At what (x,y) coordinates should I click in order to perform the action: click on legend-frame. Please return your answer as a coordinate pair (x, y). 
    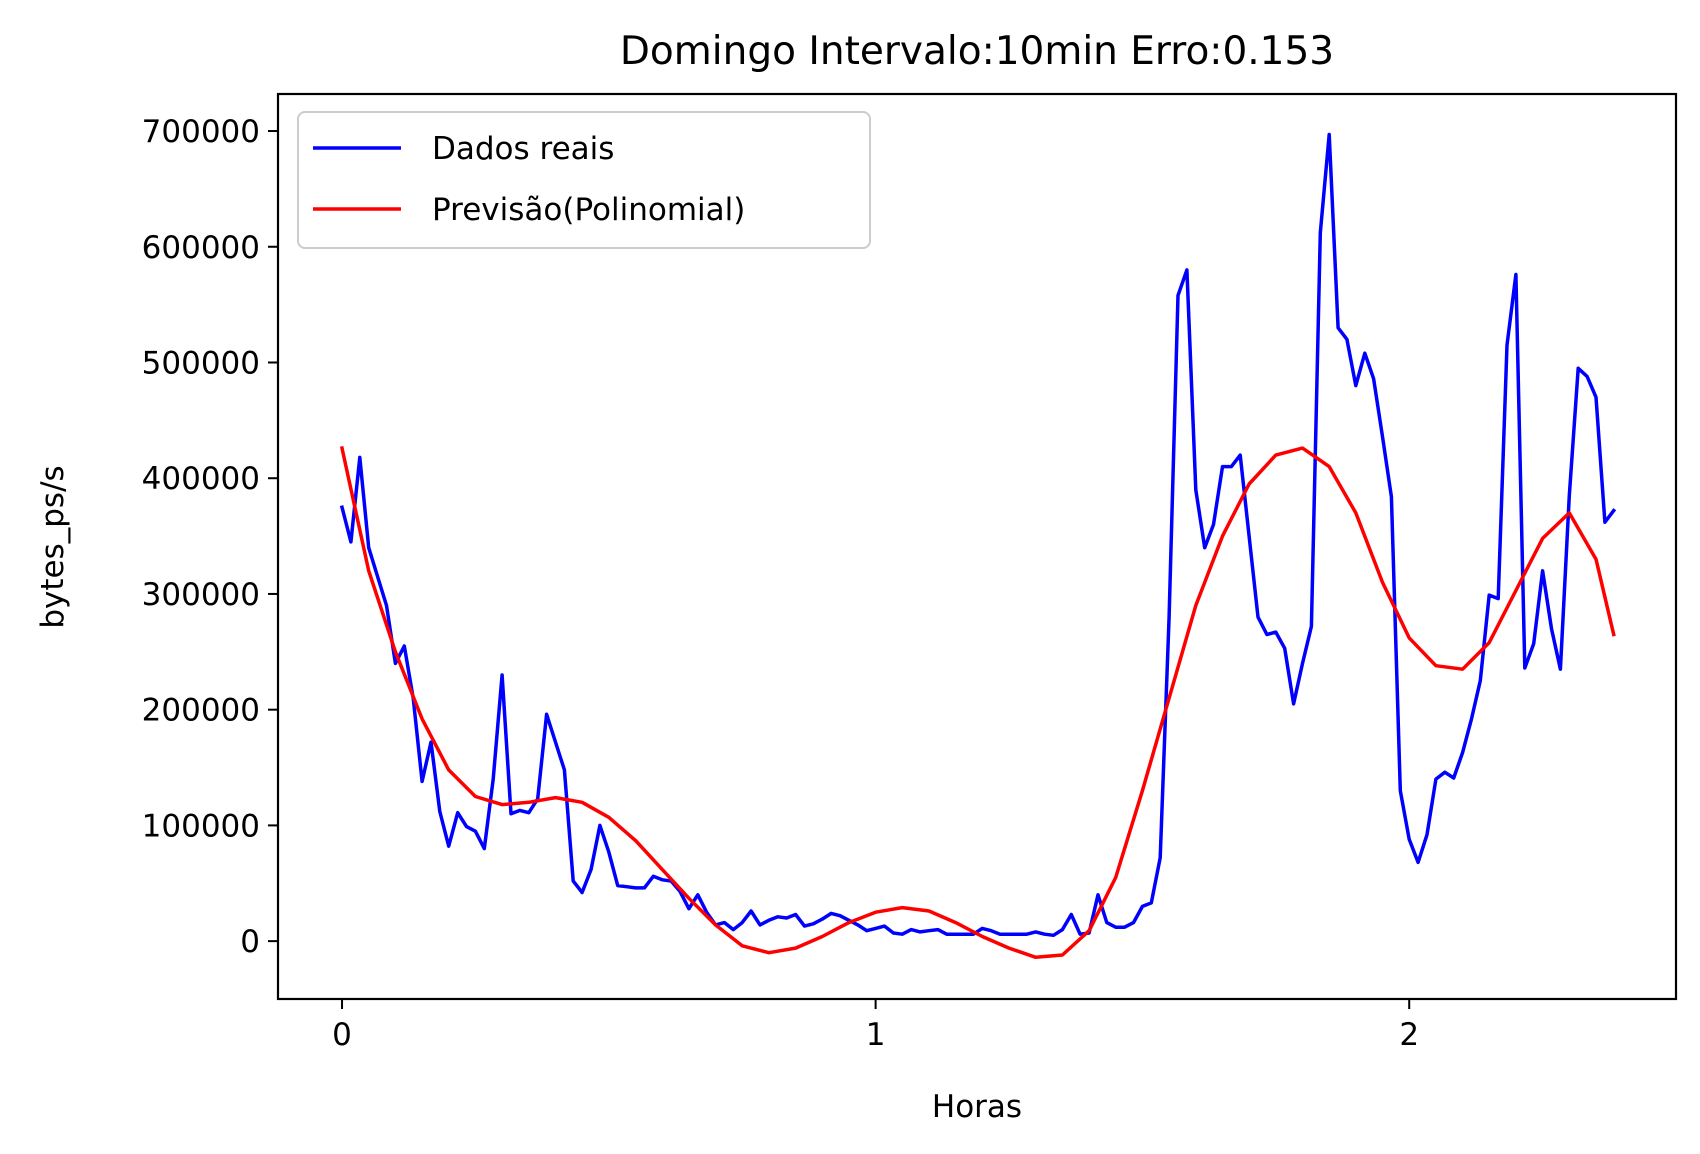
    Looking at the image, I should click on (584, 180).